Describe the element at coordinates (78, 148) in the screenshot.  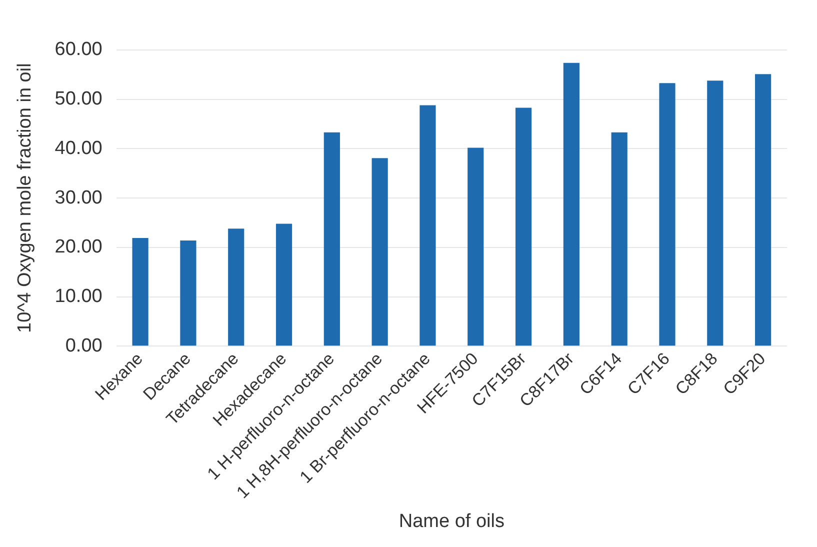
I see `y-tick-label: 40.00` at that location.